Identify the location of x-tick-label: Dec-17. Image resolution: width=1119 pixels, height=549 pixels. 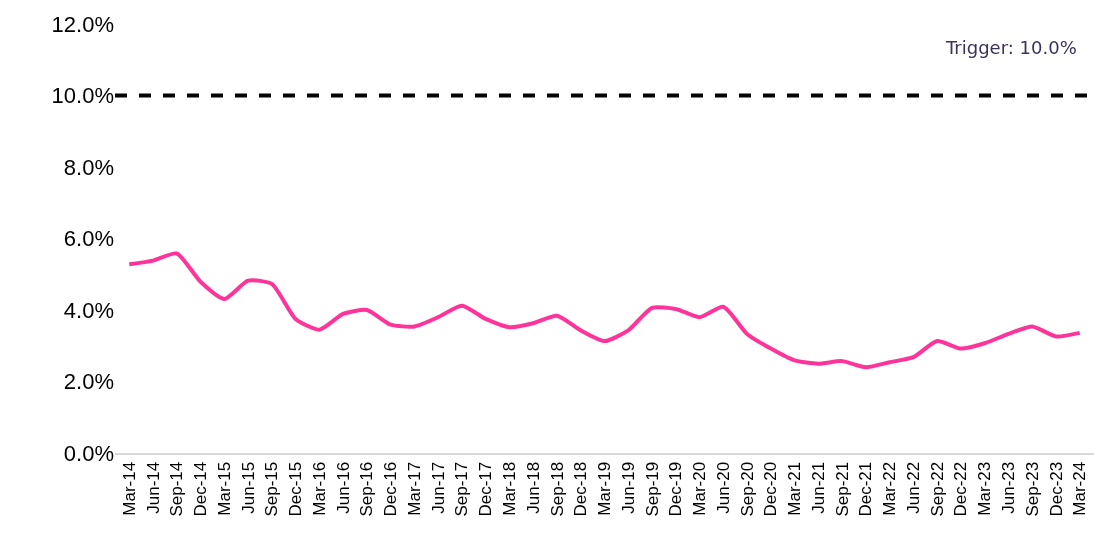
(486, 489).